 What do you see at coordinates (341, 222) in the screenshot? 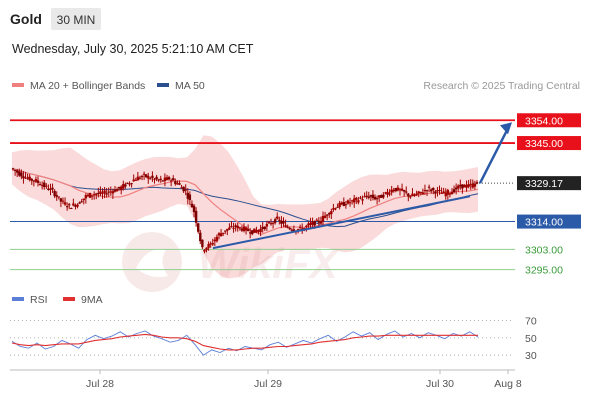
I see `support-trendline` at bounding box center [341, 222].